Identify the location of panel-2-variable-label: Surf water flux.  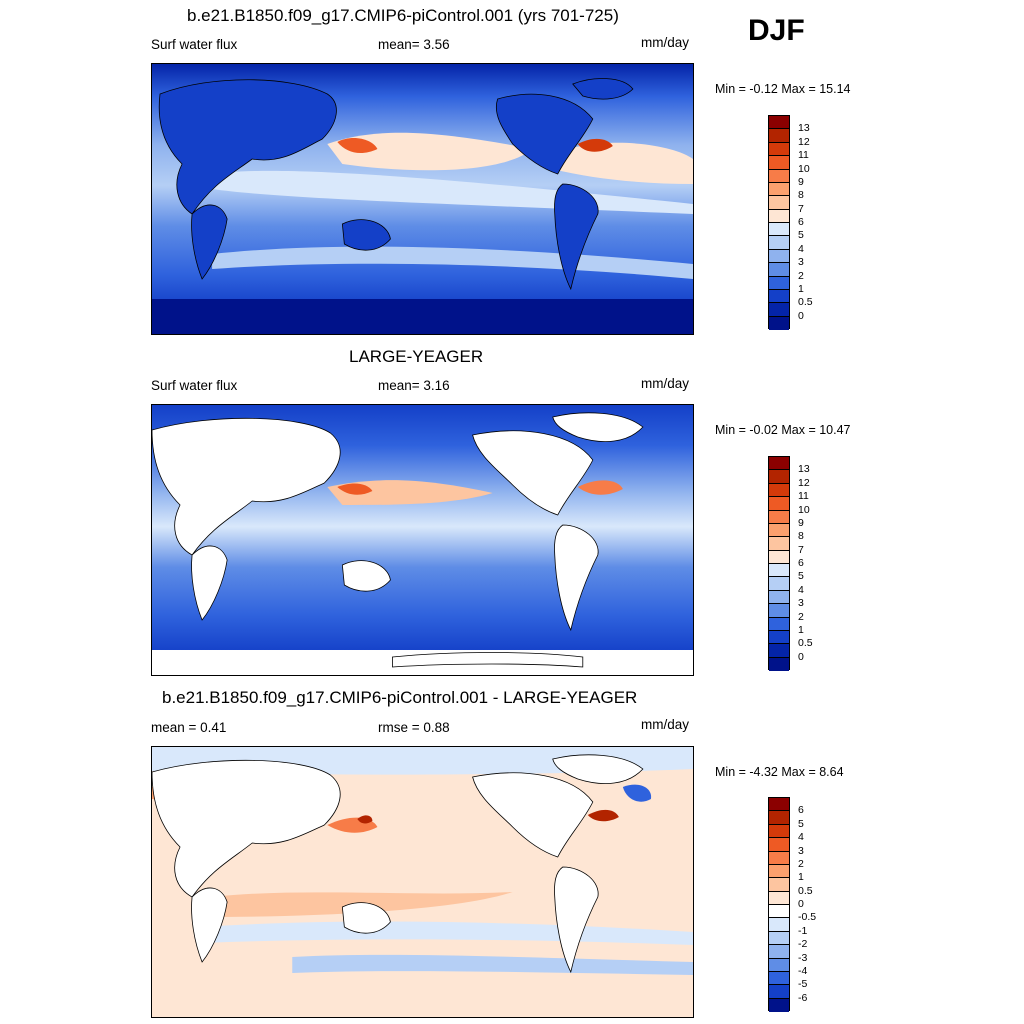
(194, 385).